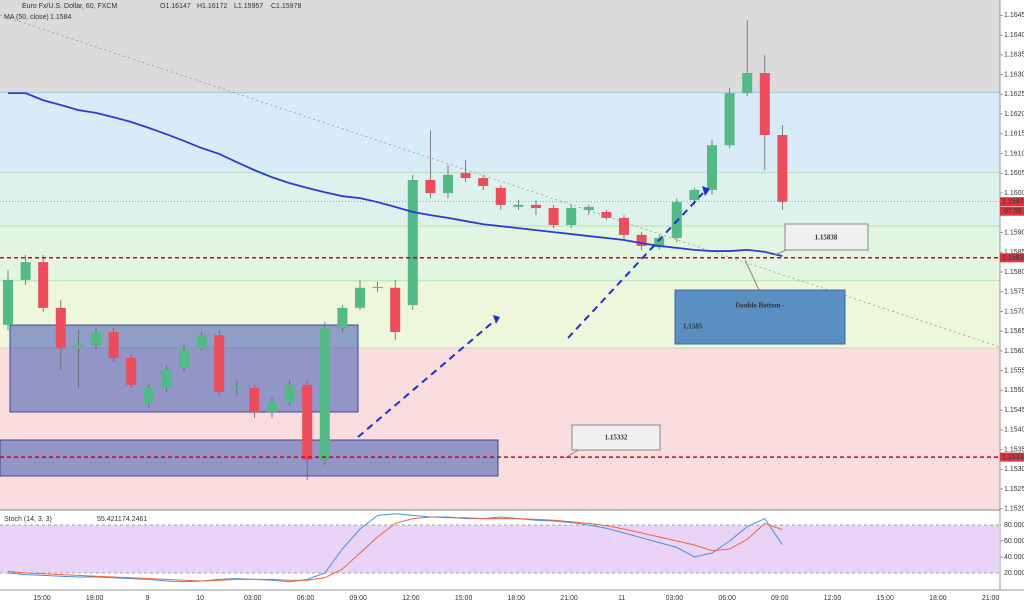 Image resolution: width=1024 pixels, height=606 pixels. What do you see at coordinates (147, 598) in the screenshot?
I see `x-tick-label: 9` at bounding box center [147, 598].